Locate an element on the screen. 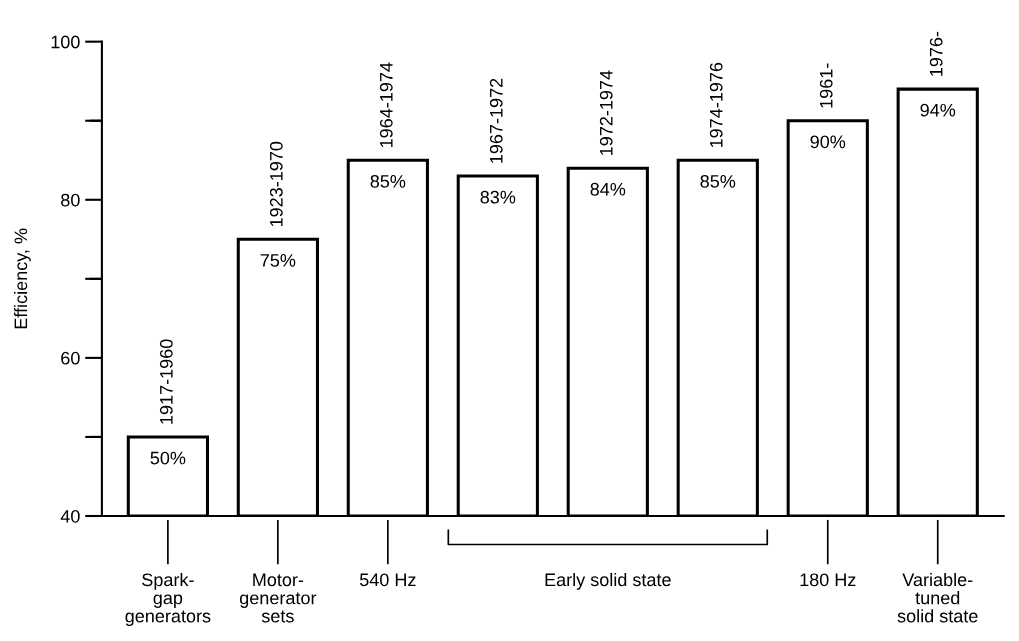 The width and height of the screenshot is (1019, 641). x-tick-label: Spark- gap generators is located at coordinates (168, 599).